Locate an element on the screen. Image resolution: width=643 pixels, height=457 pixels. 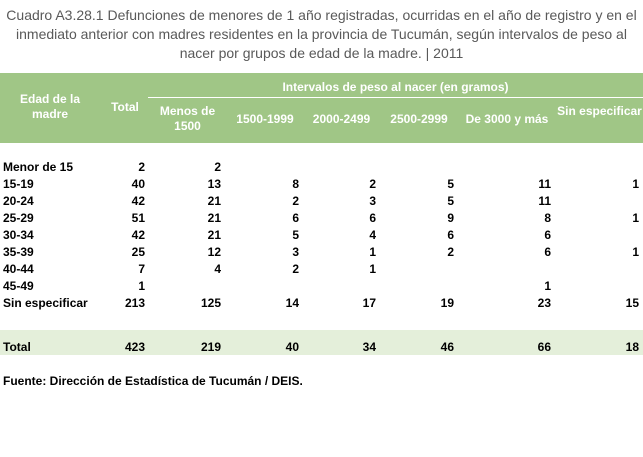
header-age: Edad de la madre is located at coordinates (50, 106).